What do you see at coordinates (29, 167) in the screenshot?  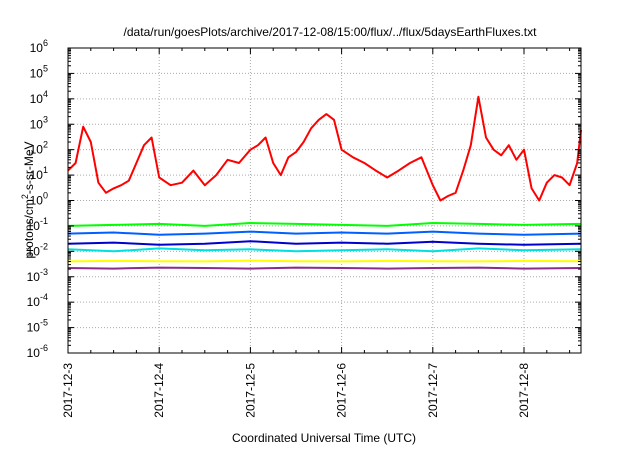 I see `y-axis-label-suffix: -s-sr-MeV` at bounding box center [29, 167].